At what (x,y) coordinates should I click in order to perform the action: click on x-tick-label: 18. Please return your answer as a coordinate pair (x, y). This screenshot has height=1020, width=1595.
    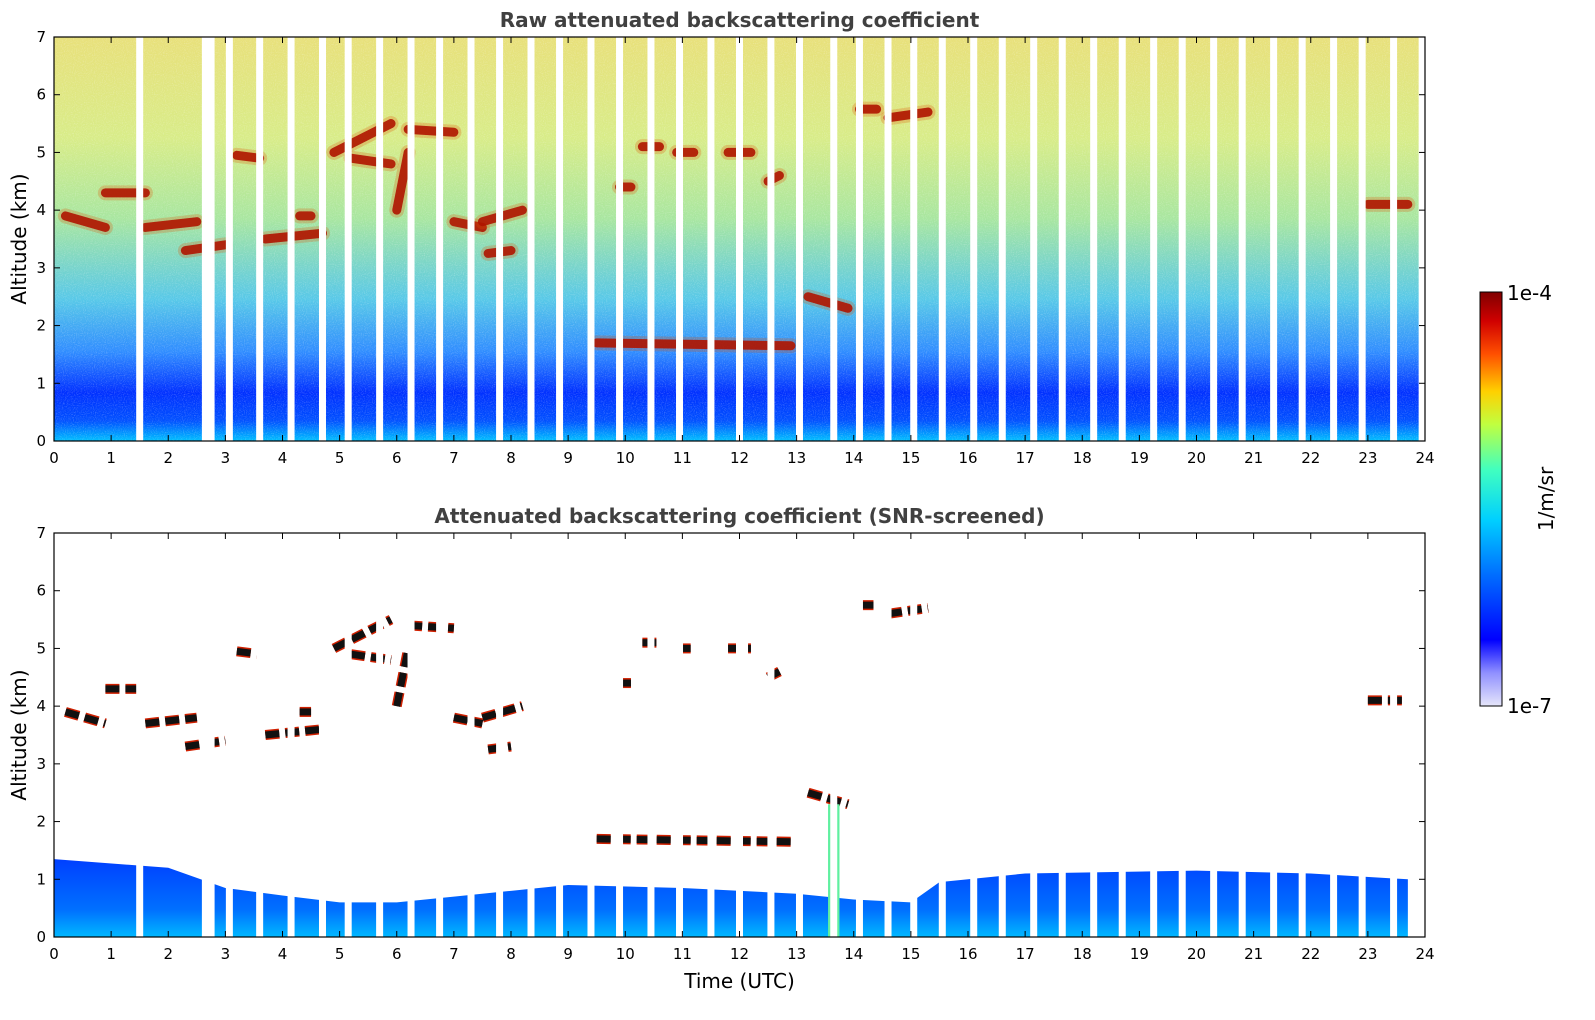
    Looking at the image, I should click on (1082, 954).